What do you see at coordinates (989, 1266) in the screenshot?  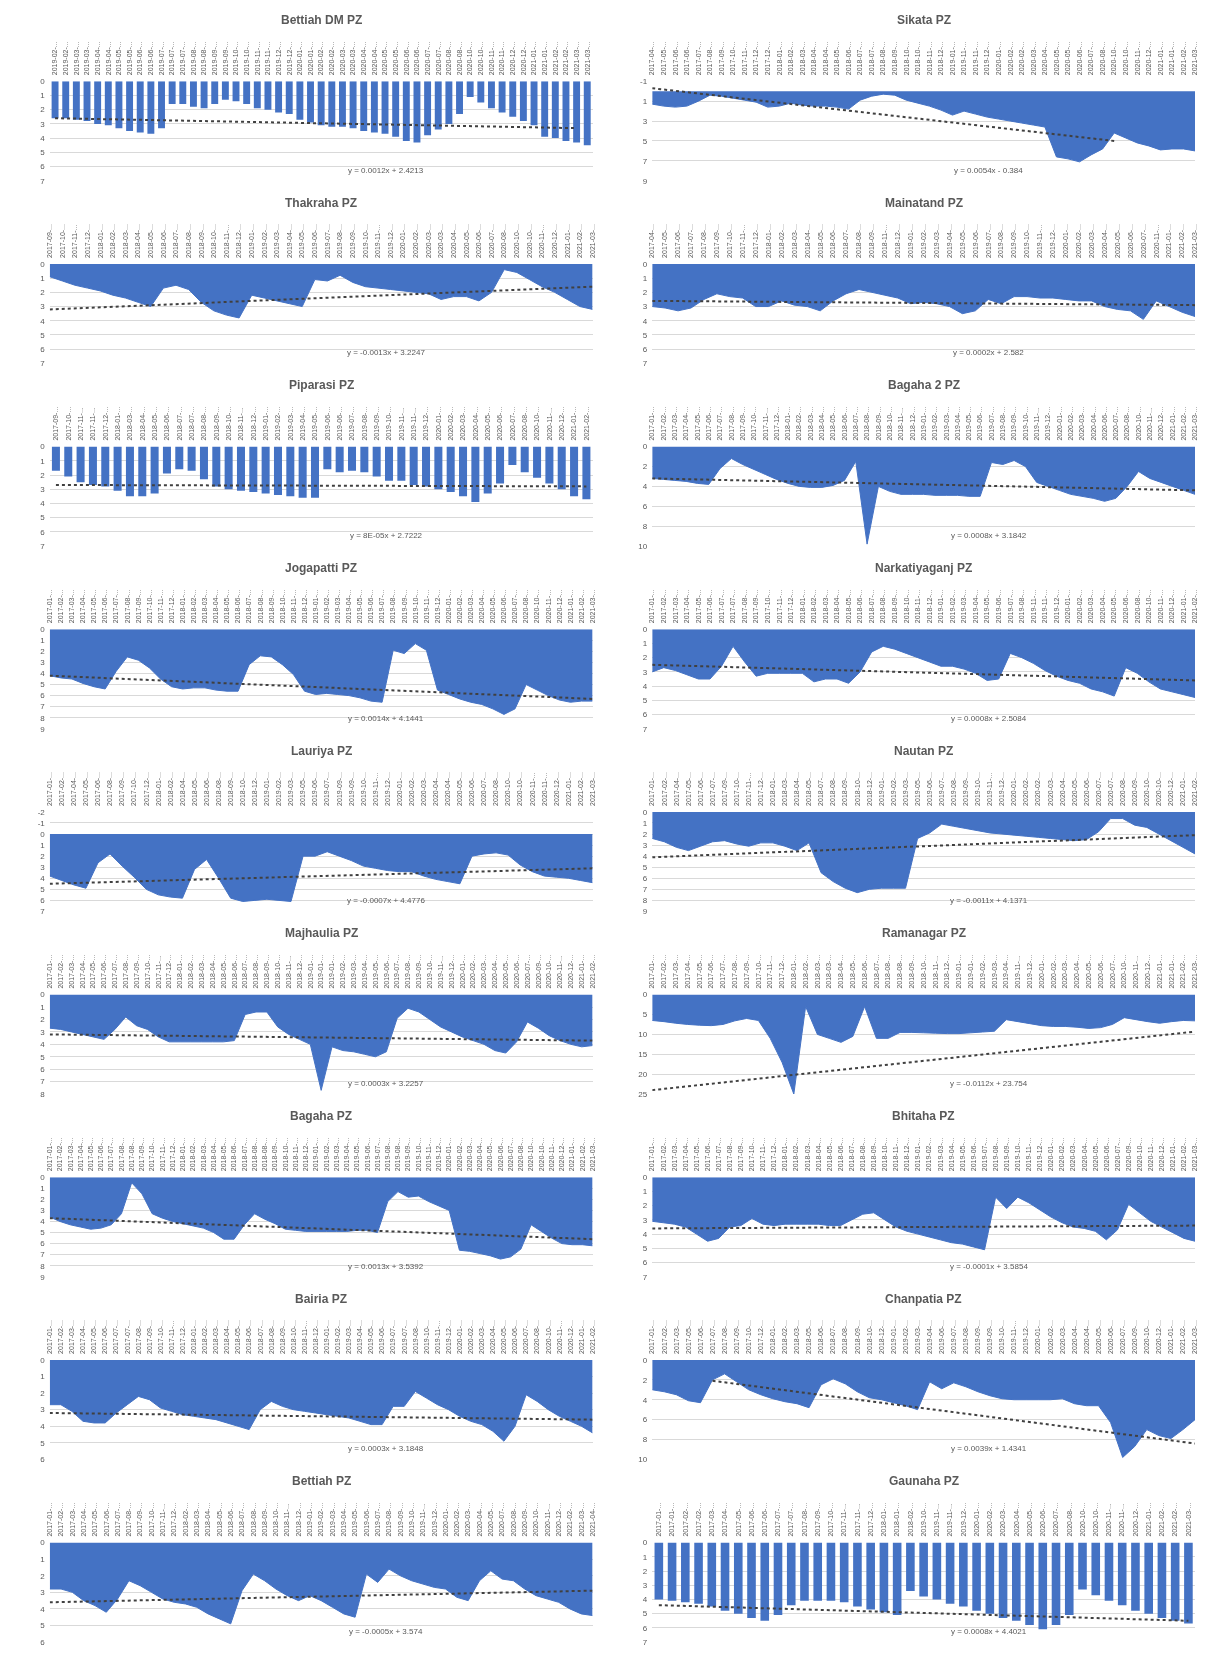 I see `annotation: y = -0.0001x + 3.5854` at bounding box center [989, 1266].